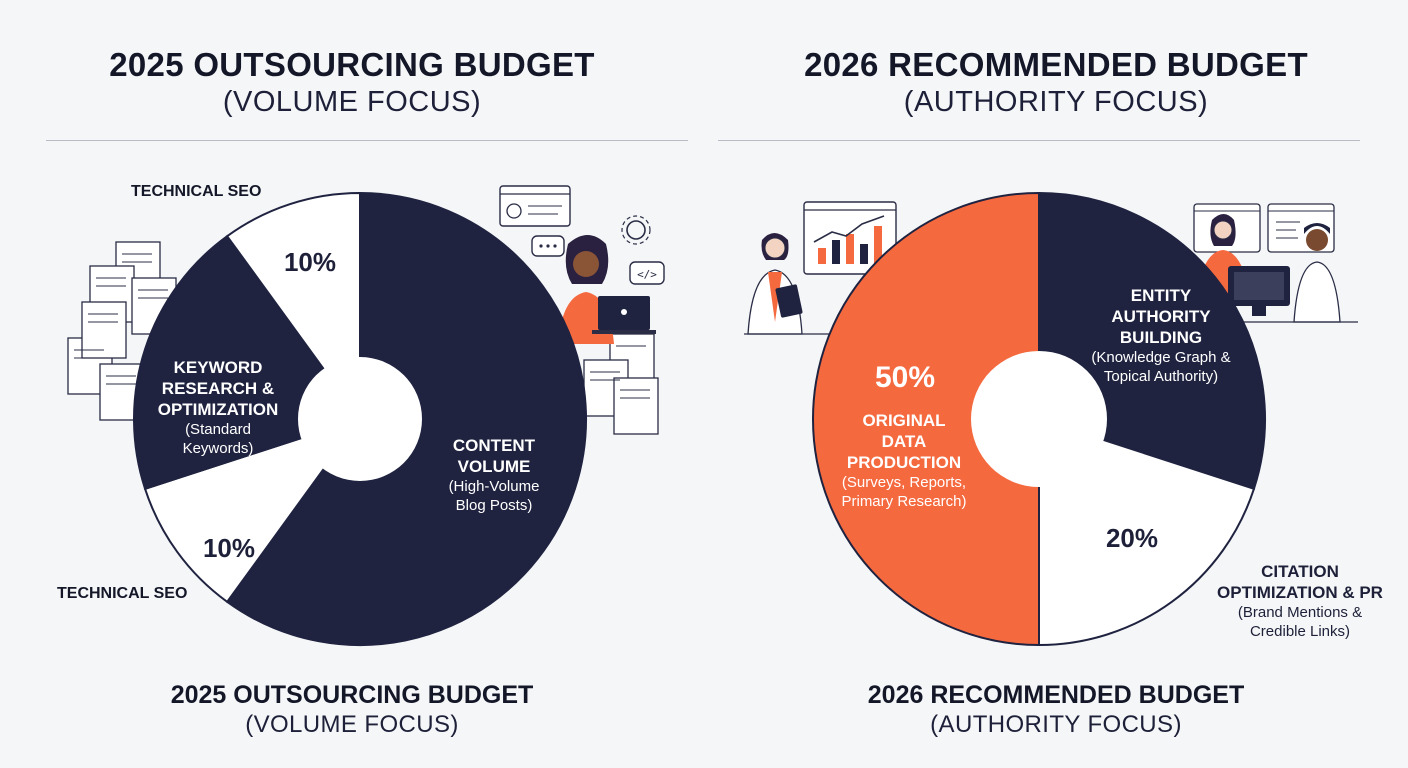 The image size is (1408, 768). What do you see at coordinates (1161, 295) in the screenshot?
I see `entity-label-line1: ENTITY` at bounding box center [1161, 295].